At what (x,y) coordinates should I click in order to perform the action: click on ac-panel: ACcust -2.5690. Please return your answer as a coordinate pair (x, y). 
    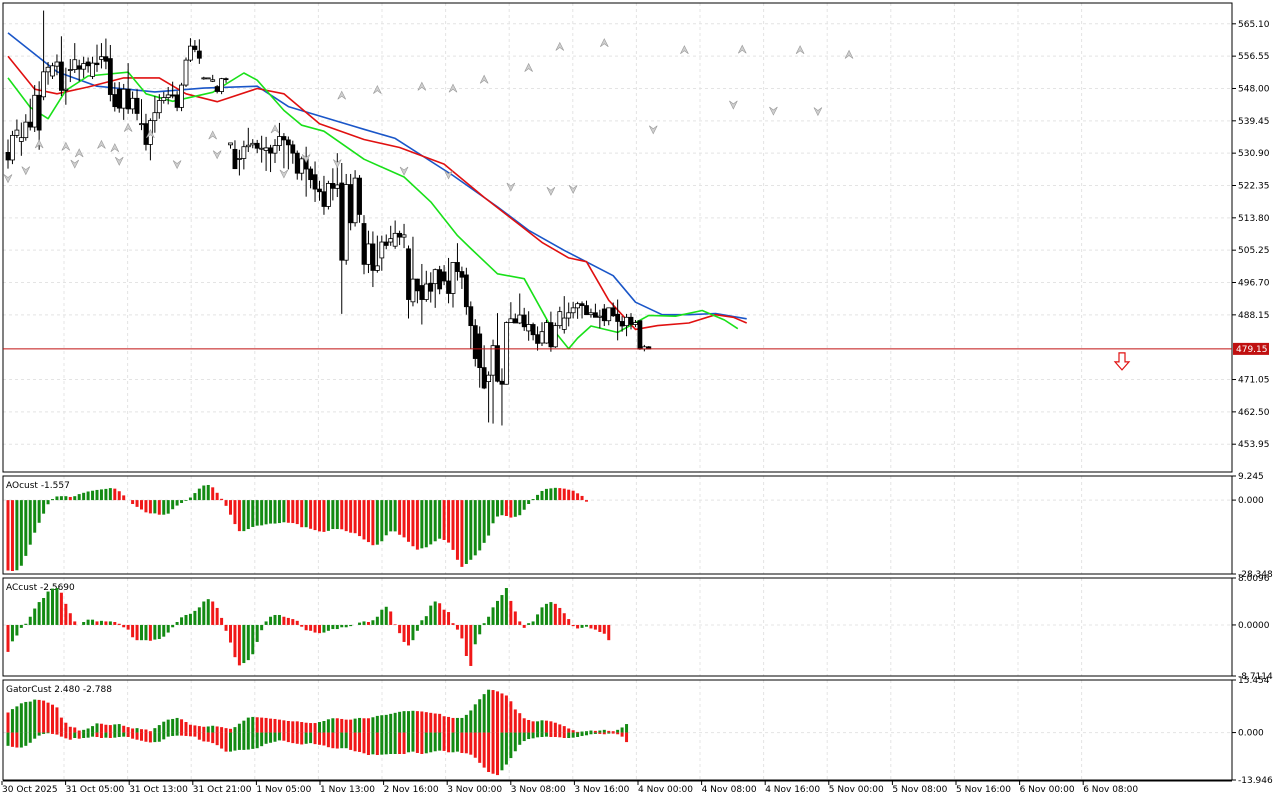
    Looking at the image, I should click on (308, 624).